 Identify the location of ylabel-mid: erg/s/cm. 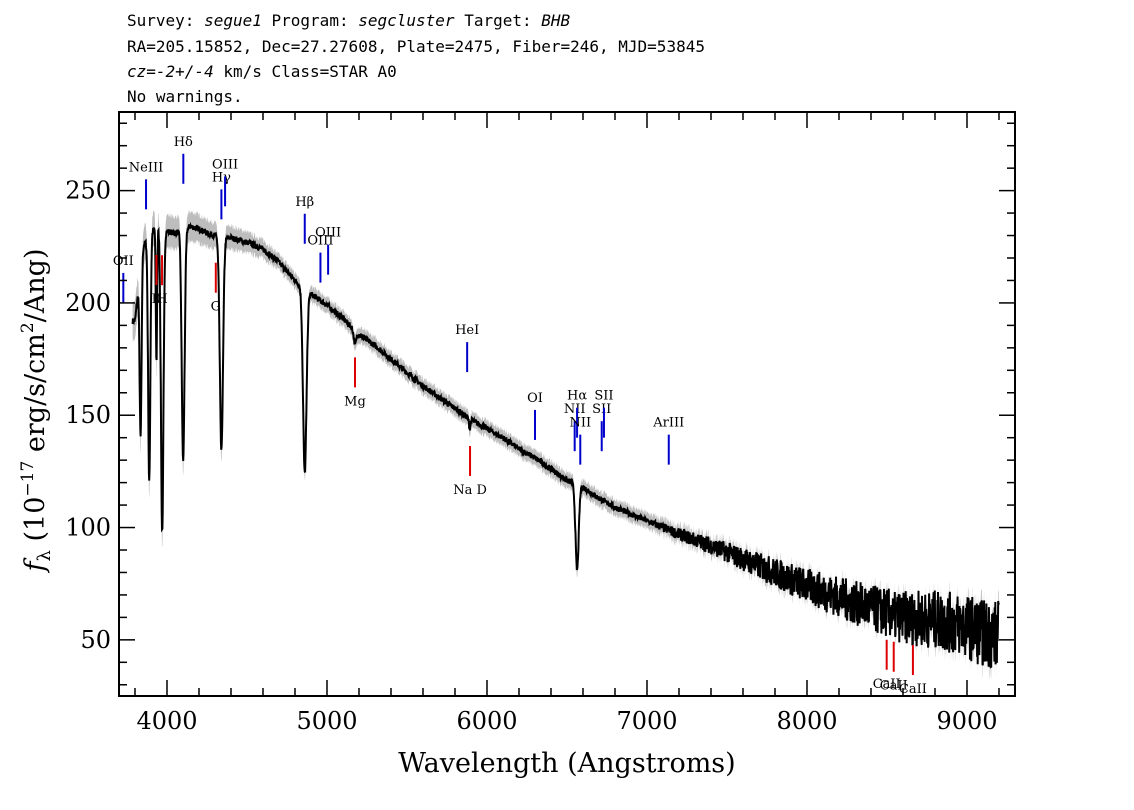
(35, 397).